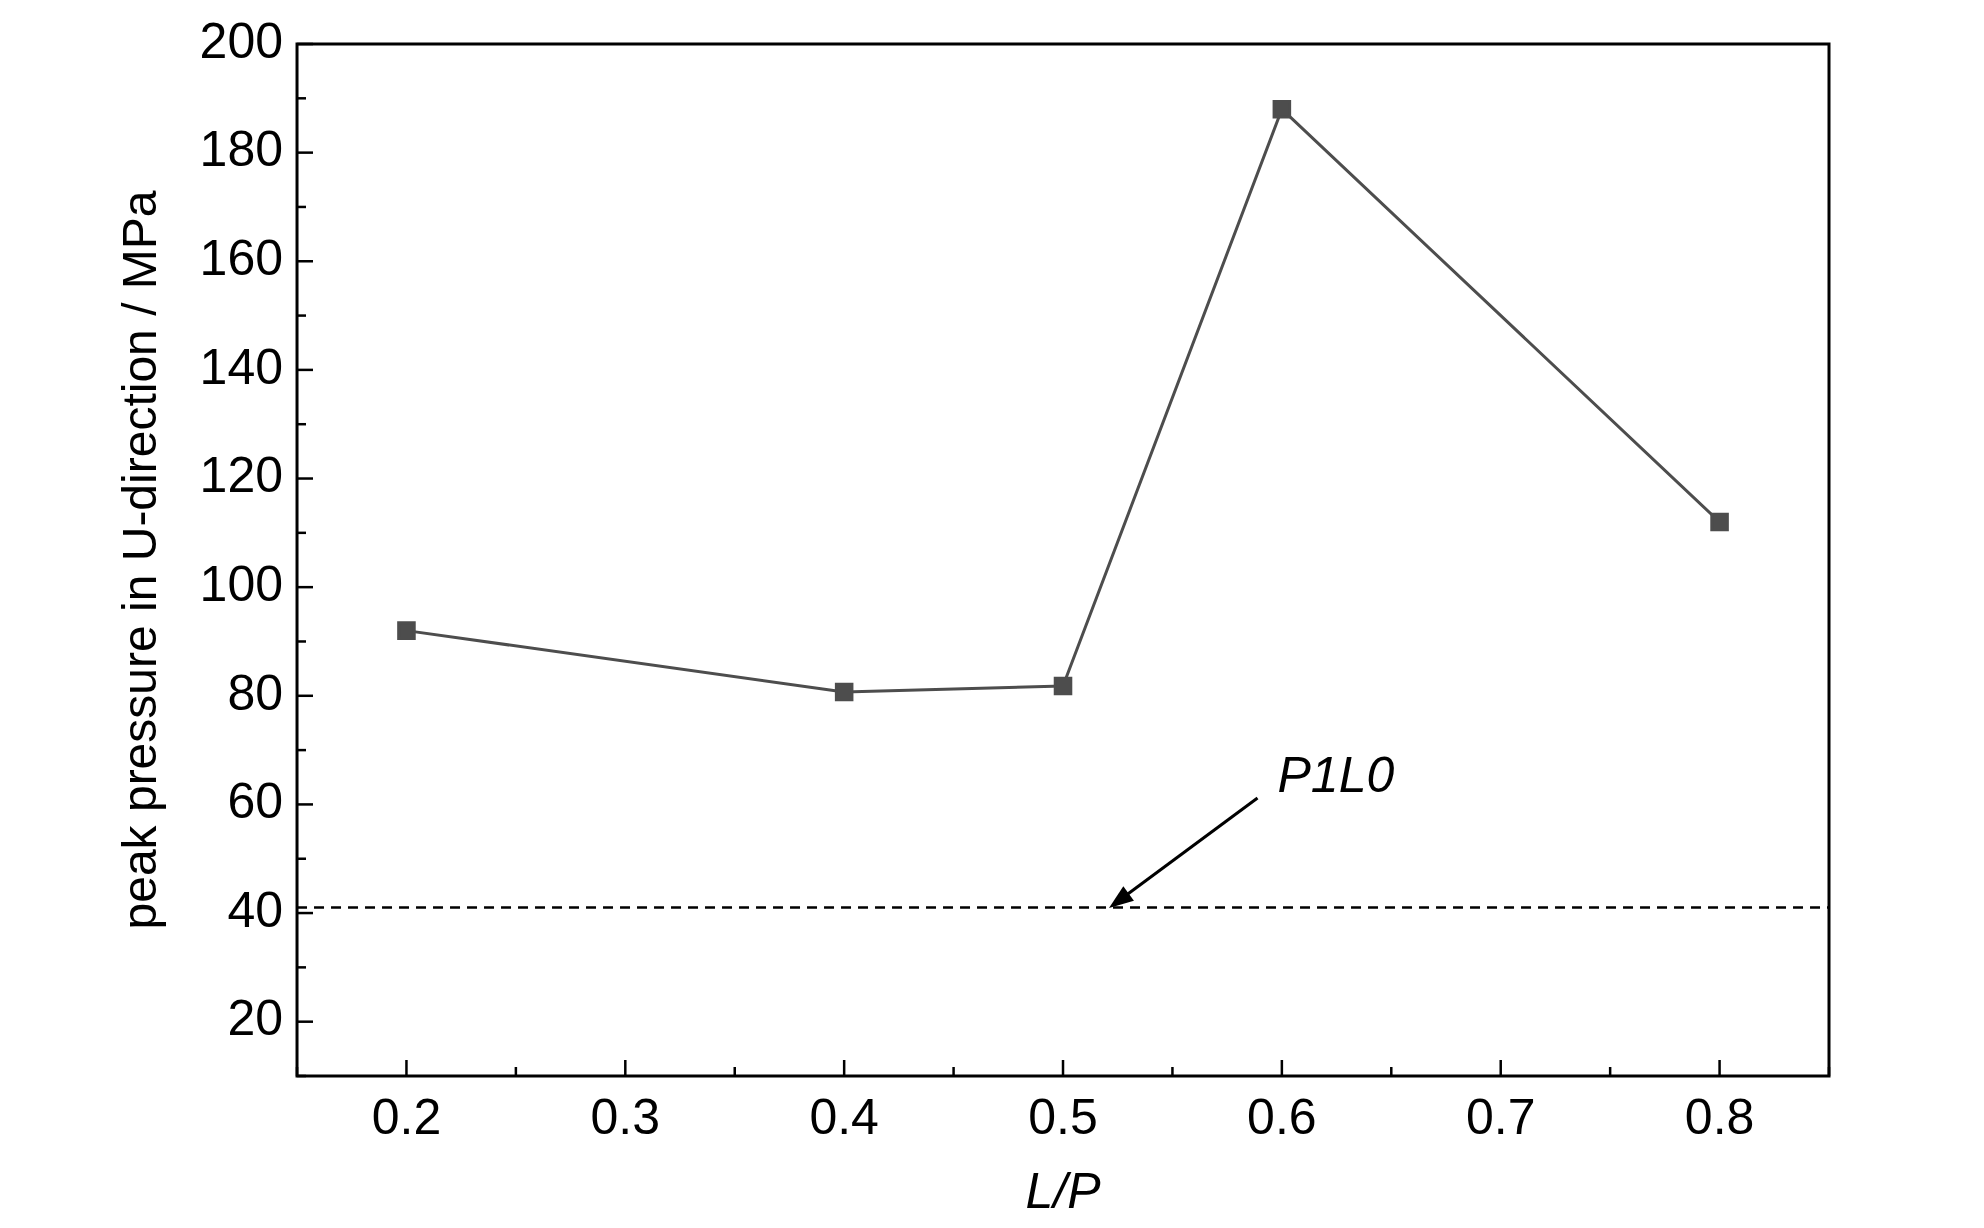 Image resolution: width=1984 pixels, height=1228 pixels. I want to click on y-tick-label: 40, so click(255, 909).